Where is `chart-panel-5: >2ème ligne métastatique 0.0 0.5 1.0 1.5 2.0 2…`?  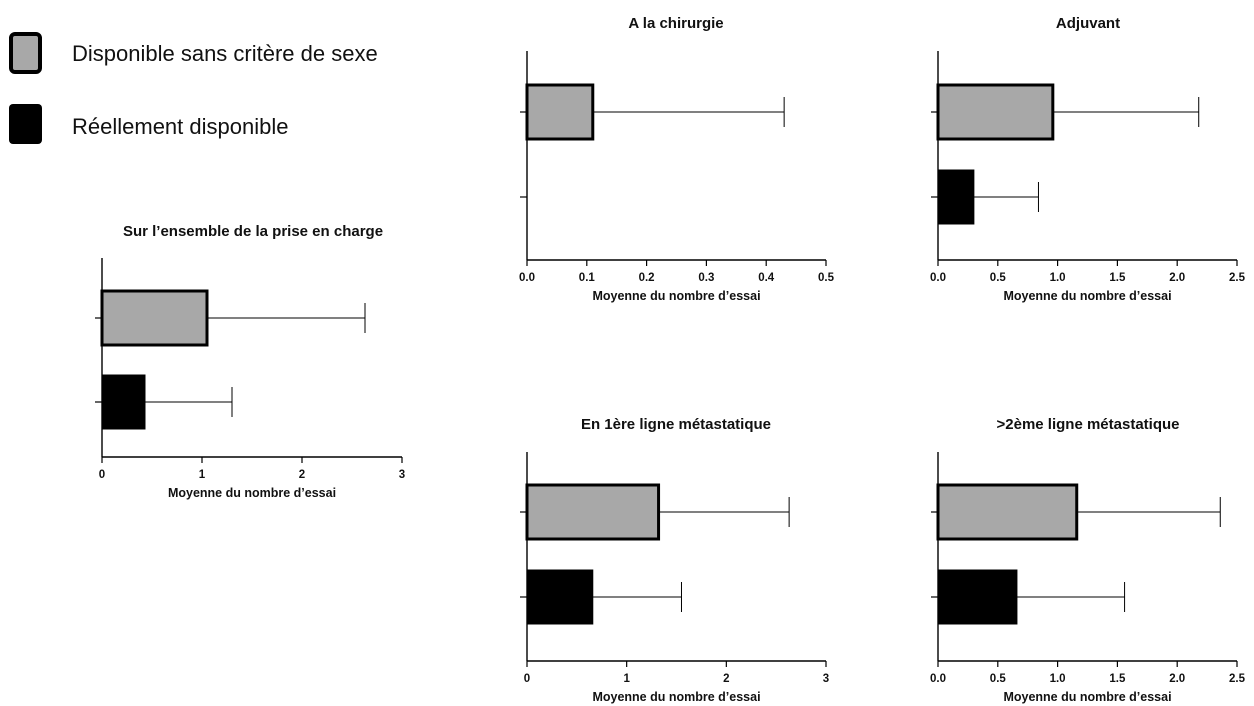
chart-panel-5: >2ème ligne métastatique 0.0 0.5 1.0 1.5 2.0 2… is located at coordinates (1088, 560).